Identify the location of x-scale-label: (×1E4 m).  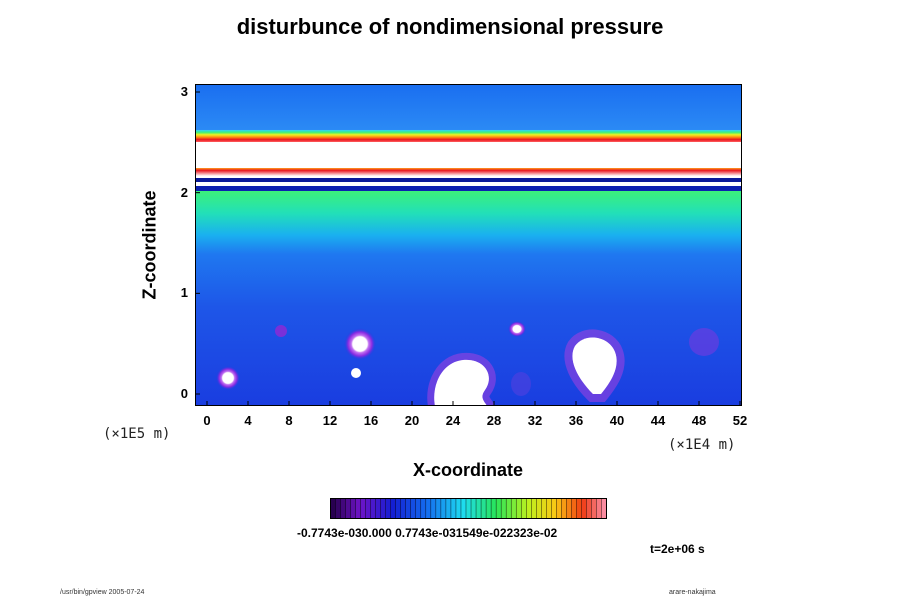
(702, 445).